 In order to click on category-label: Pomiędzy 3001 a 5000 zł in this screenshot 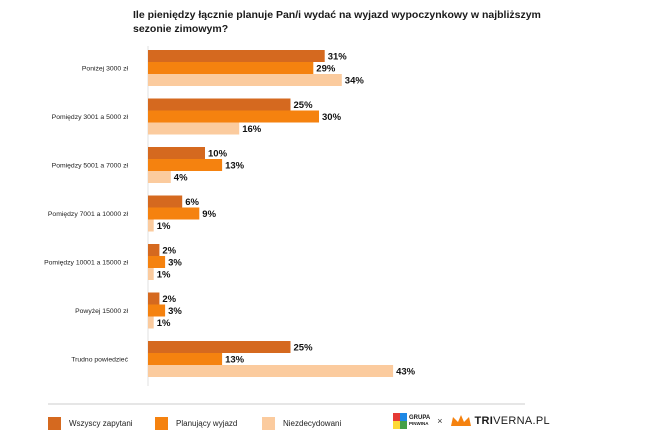, I will do `click(90, 117)`.